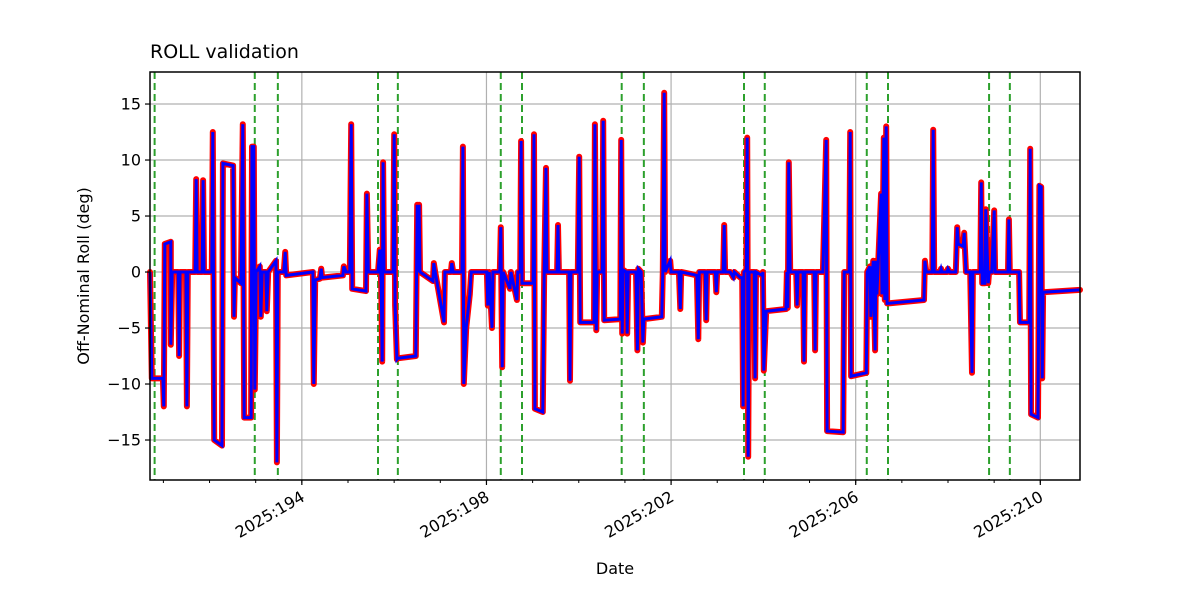 The height and width of the screenshot is (600, 1200). Describe the element at coordinates (615, 568) in the screenshot. I see `x-axis-label: Date` at that location.